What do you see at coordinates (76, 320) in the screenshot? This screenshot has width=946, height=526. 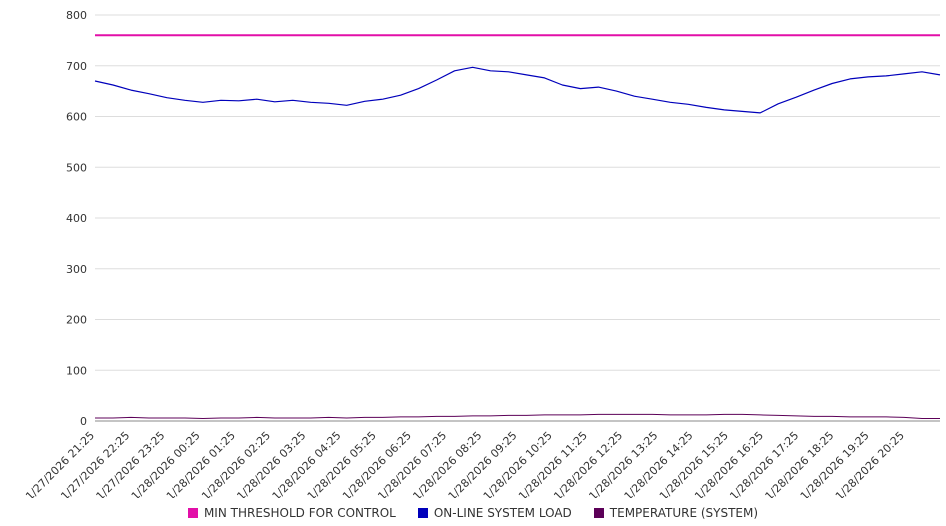 I see `y-tick-label: 200` at bounding box center [76, 320].